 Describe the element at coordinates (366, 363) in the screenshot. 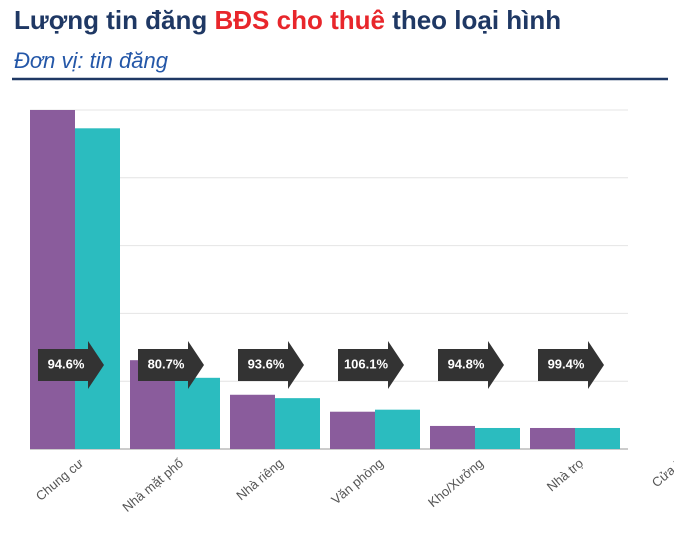

I see `annotation: 106.1%` at that location.